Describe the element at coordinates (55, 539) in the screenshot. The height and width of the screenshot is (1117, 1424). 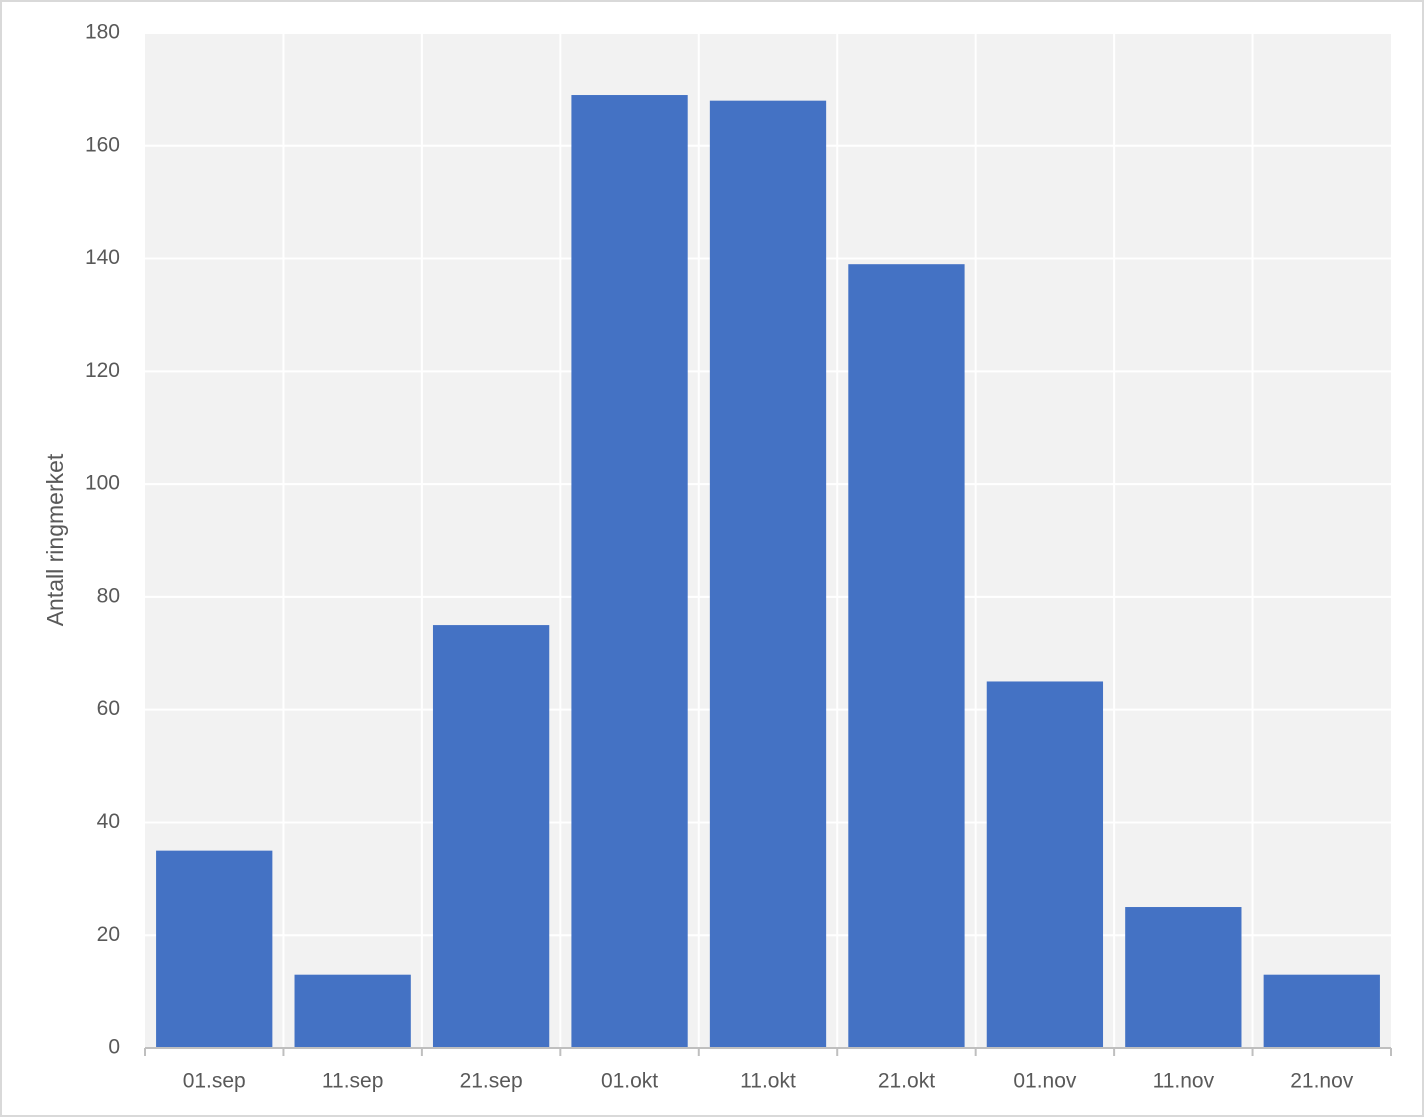
I see `y-axis-title: Antall ringmerket` at that location.